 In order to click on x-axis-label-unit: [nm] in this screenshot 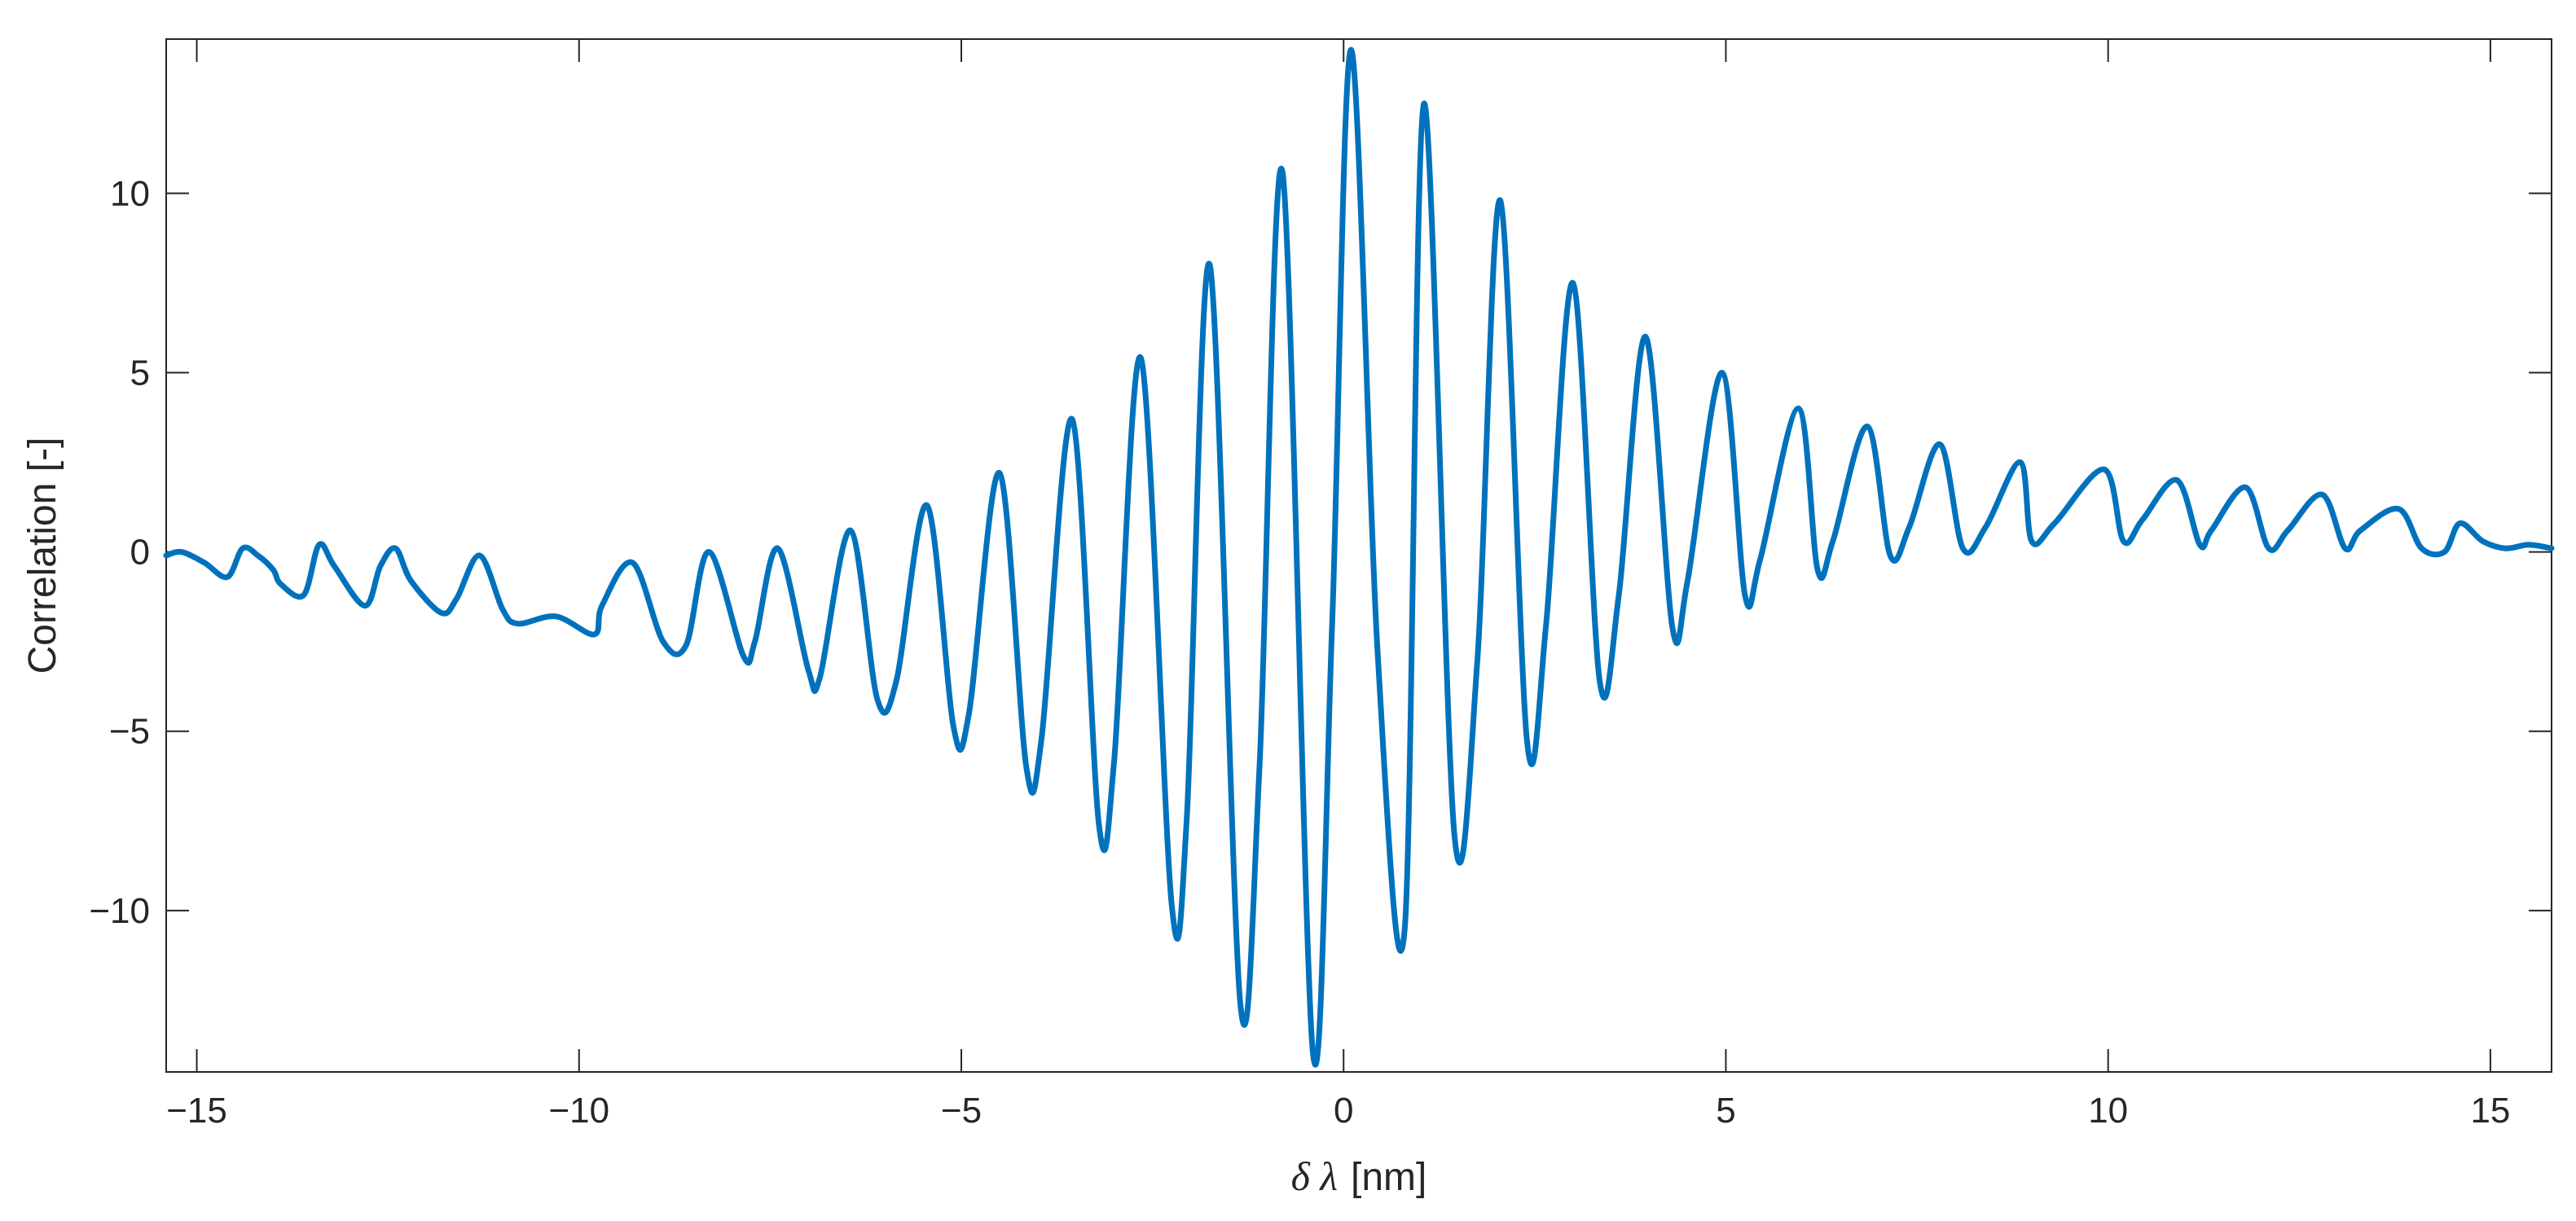, I will do `click(1388, 1177)`.